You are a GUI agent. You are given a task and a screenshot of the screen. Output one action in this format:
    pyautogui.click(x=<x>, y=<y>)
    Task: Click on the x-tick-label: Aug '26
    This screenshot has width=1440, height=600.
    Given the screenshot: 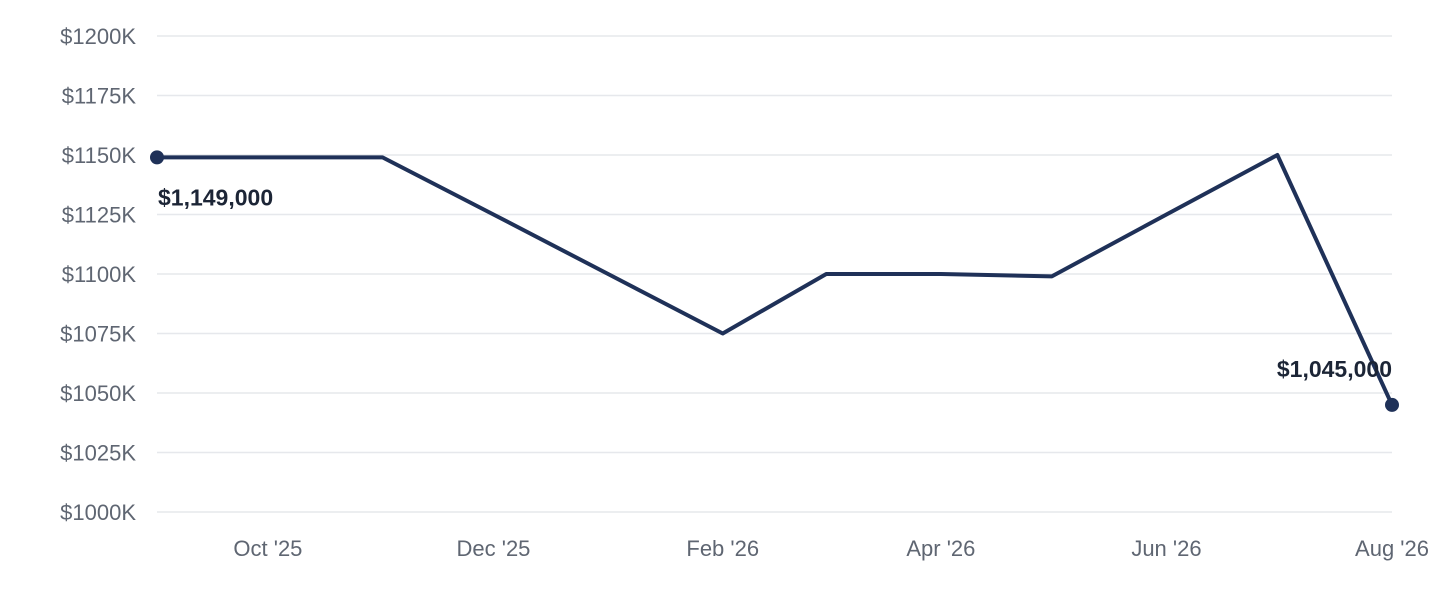 What is the action you would take?
    pyautogui.click(x=1392, y=548)
    